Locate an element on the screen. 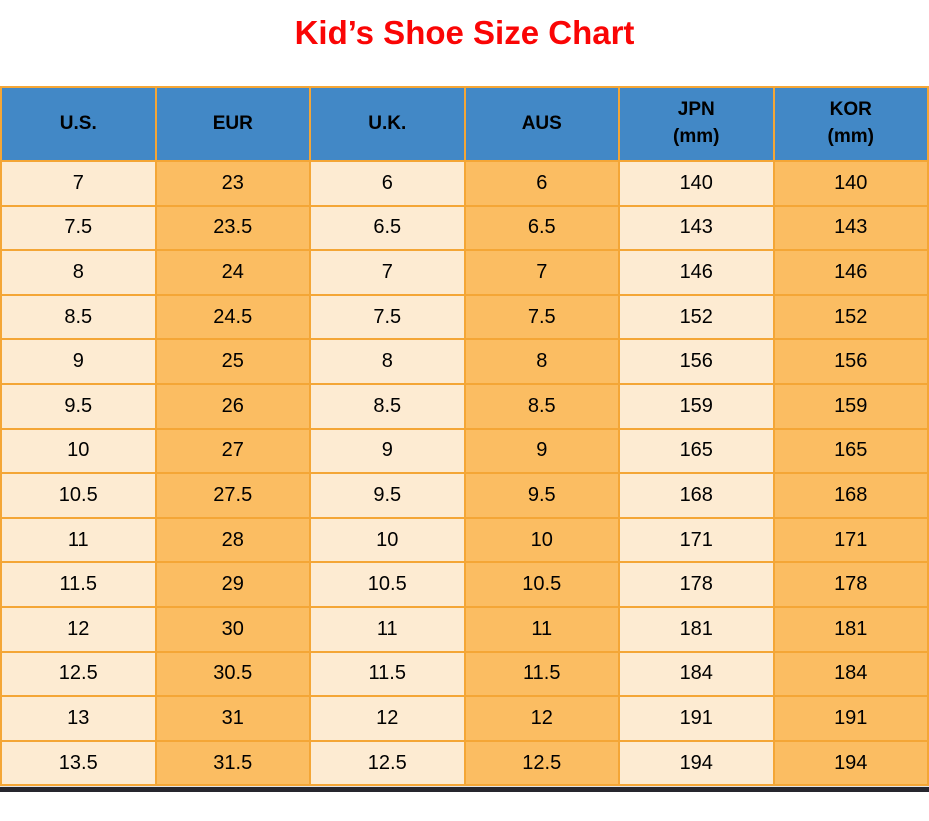 This screenshot has height=821, width=929. table-row: 8.5 24.5 7.5 7.5 152 152 is located at coordinates (464, 317).